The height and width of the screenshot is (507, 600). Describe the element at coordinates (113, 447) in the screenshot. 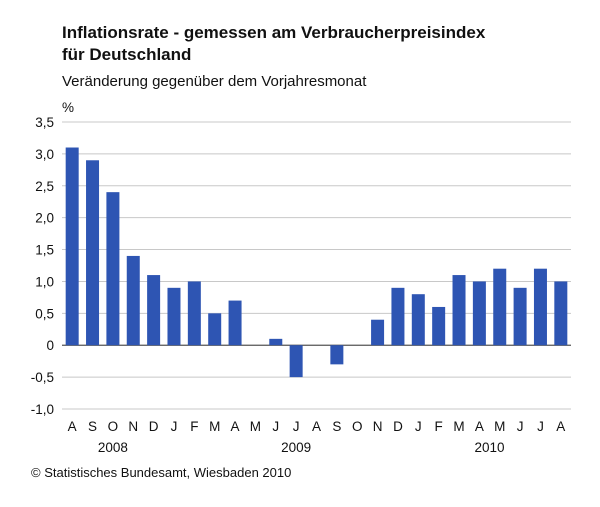

I see `year-label: 2008` at that location.